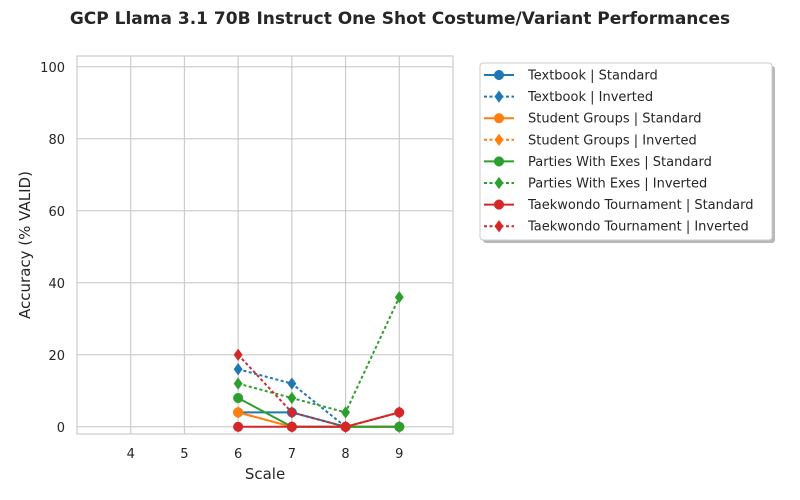  I want to click on series-group, so click(319, 362).